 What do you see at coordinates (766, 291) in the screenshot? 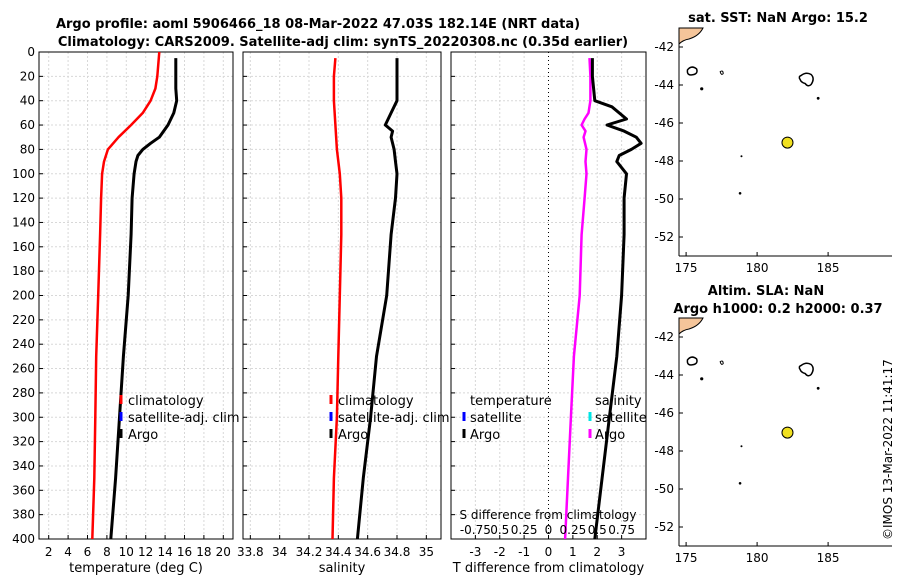
I see `sla-map-title-line1: Altim. SLA: NaN` at bounding box center [766, 291].